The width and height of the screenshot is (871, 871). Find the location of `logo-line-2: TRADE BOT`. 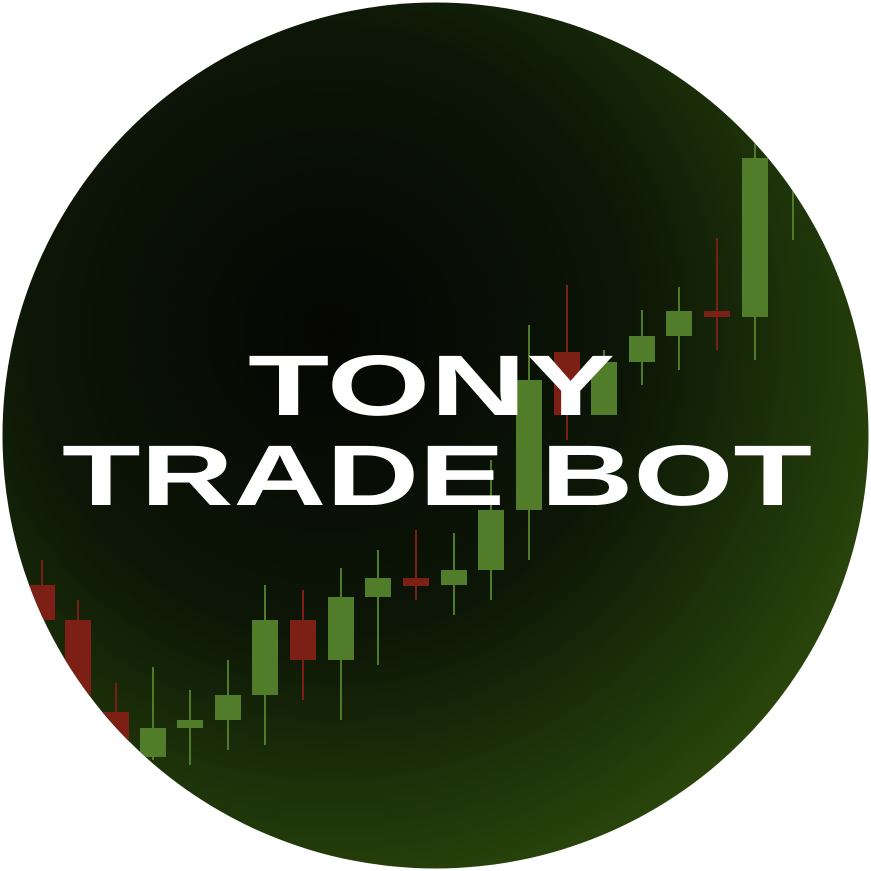

logo-line-2: TRADE BOT is located at coordinates (437, 476).